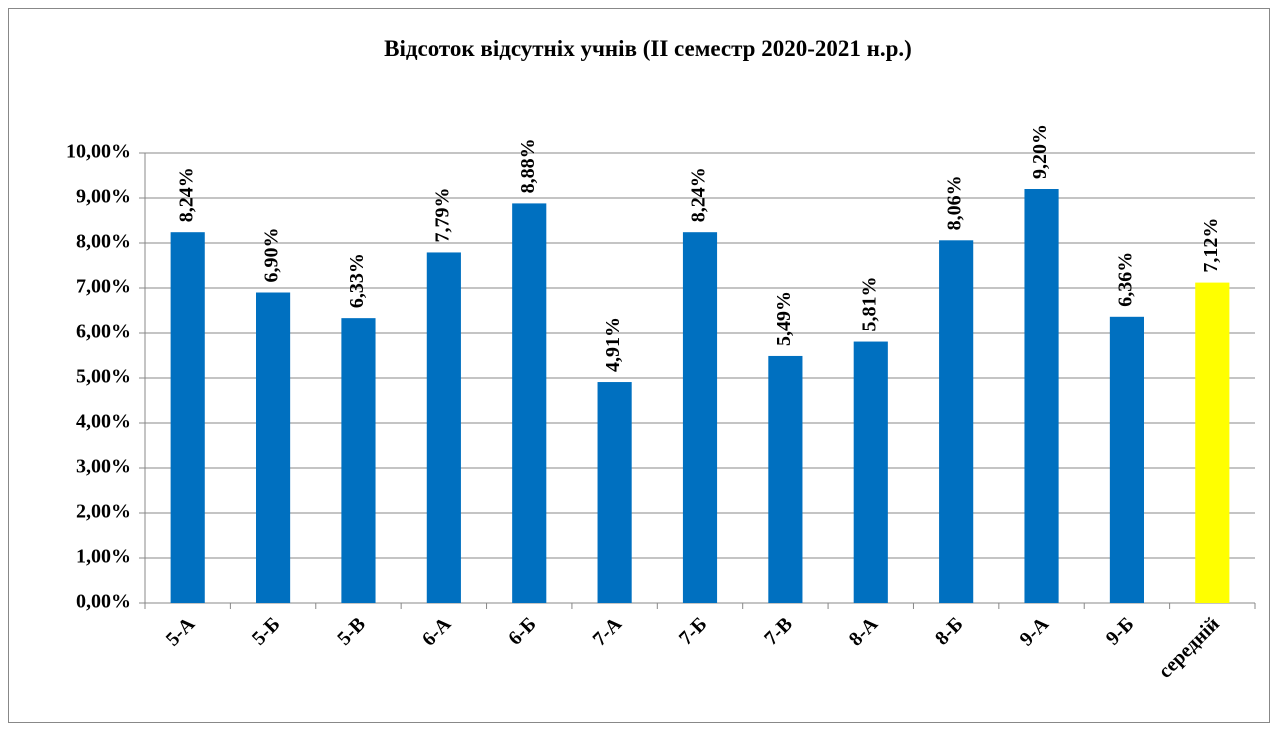  I want to click on y-tick-label: 6,00%, so click(103, 332).